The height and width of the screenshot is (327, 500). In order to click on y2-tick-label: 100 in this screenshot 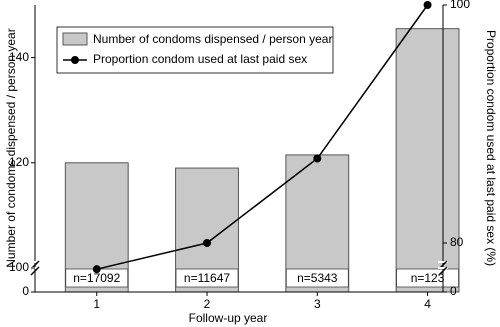, I will do `click(460, 5)`.